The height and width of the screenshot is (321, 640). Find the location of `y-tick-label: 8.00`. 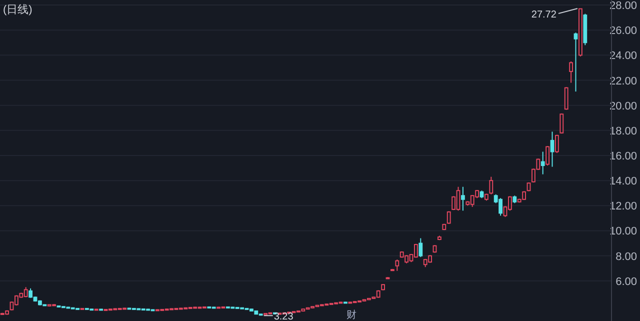

y-tick-label: 8.00 is located at coordinates (626, 256).